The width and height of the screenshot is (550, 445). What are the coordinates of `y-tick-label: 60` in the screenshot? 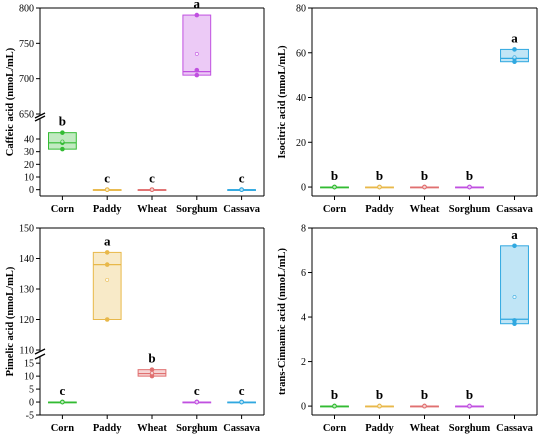 It's located at (301, 53).